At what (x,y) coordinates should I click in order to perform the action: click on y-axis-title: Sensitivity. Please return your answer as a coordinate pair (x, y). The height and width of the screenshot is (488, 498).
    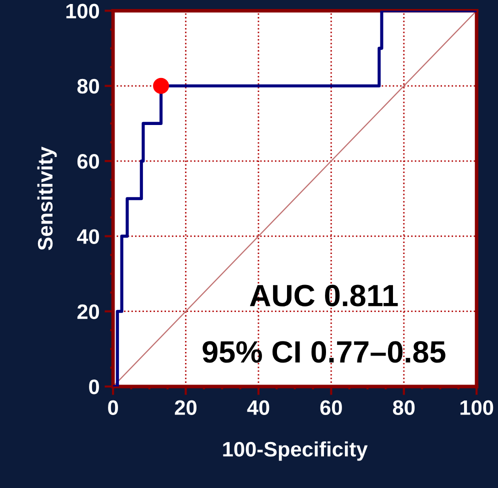
    Looking at the image, I should click on (47, 198).